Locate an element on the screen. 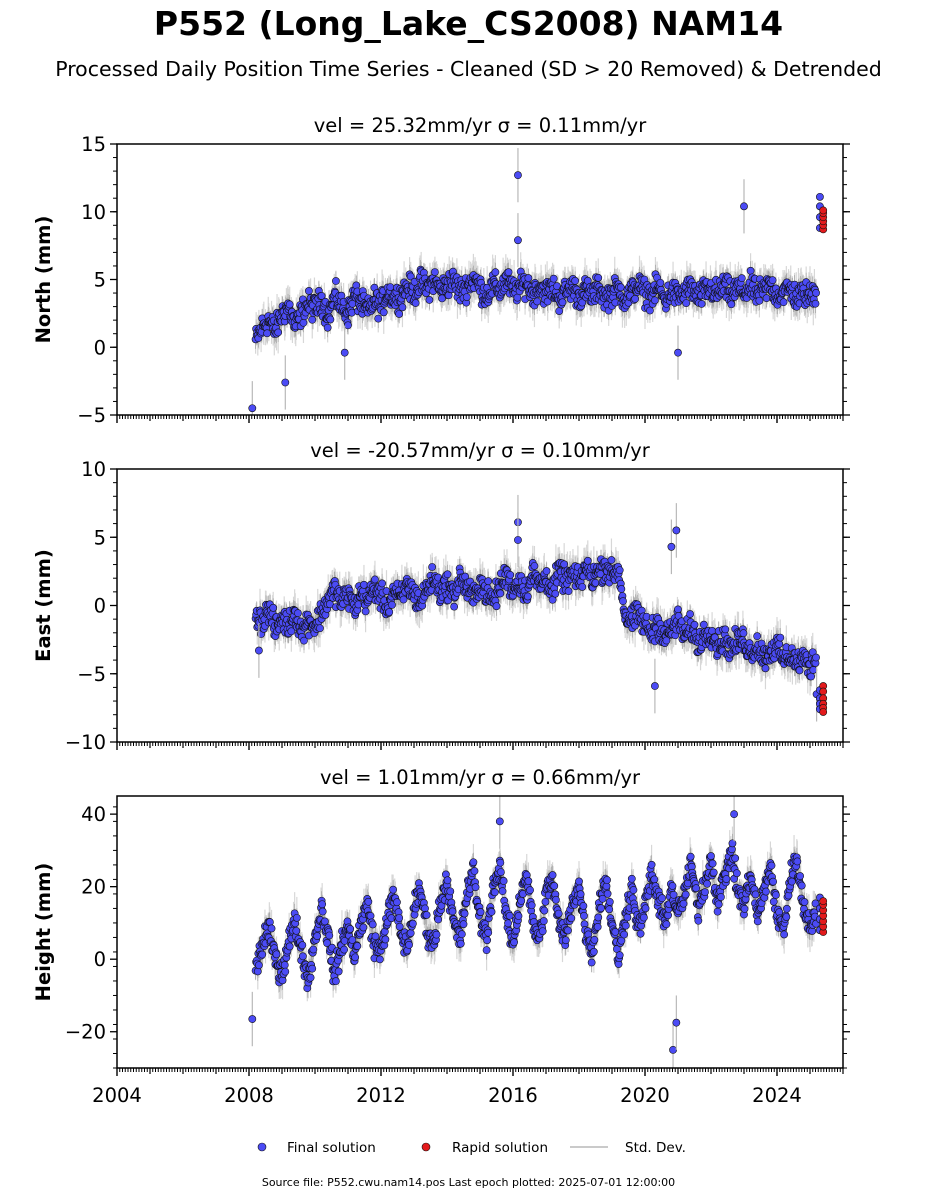 The height and width of the screenshot is (1200, 937). y-tick-label: 0 is located at coordinates (100, 347).